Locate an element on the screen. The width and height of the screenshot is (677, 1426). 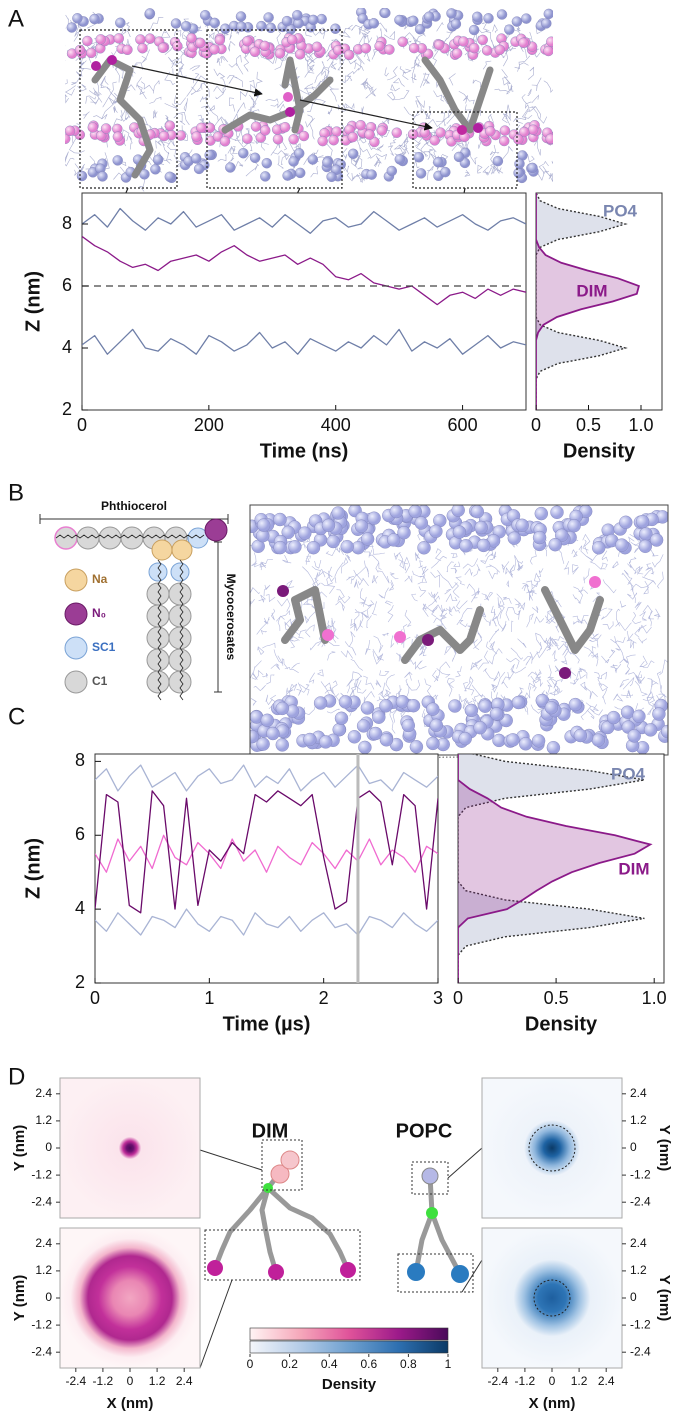
x-tick-label: 200 is located at coordinates (209, 425).